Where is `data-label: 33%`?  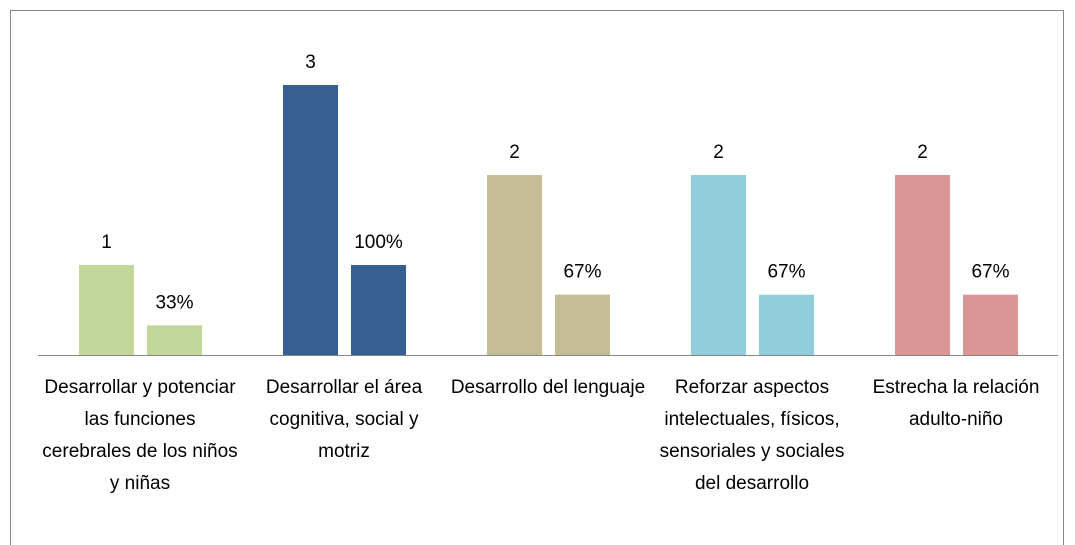 data-label: 33% is located at coordinates (174, 302).